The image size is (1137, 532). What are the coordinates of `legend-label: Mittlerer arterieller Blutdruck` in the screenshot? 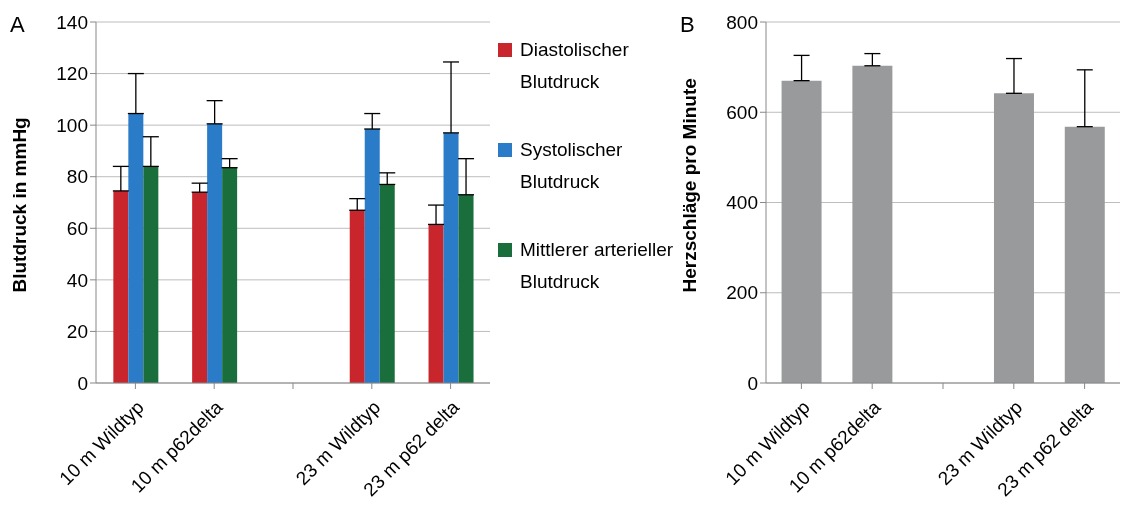 It's located at (597, 266).